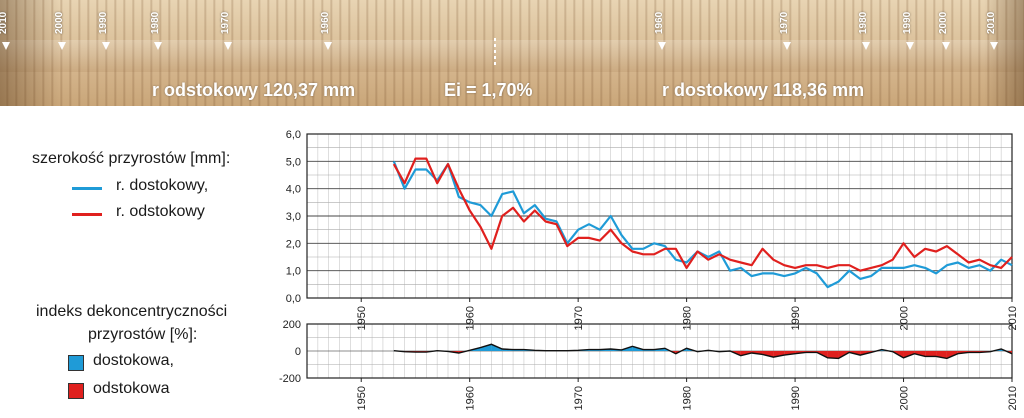 The image size is (1024, 418). I want to click on legend-label-odstokowa: odstokowa, so click(131, 388).